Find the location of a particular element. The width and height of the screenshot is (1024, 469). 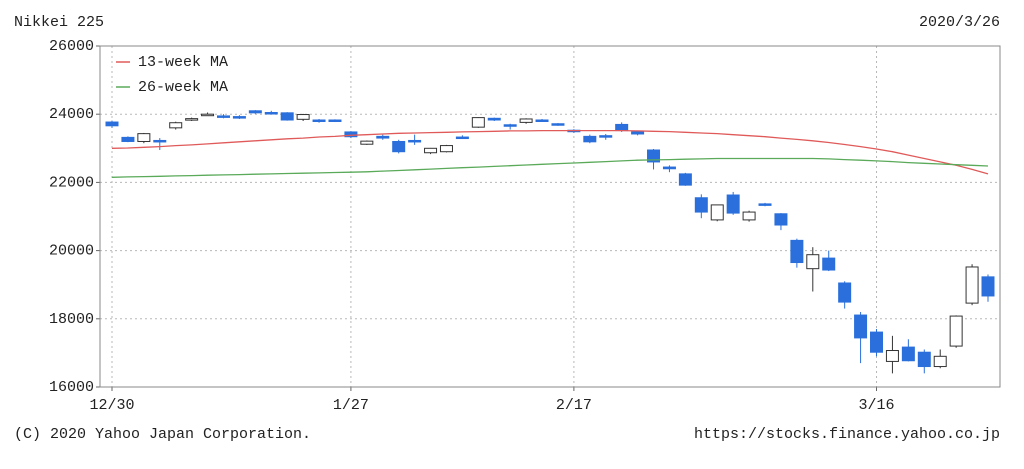

x-tick-label: 2/17 is located at coordinates (574, 405).